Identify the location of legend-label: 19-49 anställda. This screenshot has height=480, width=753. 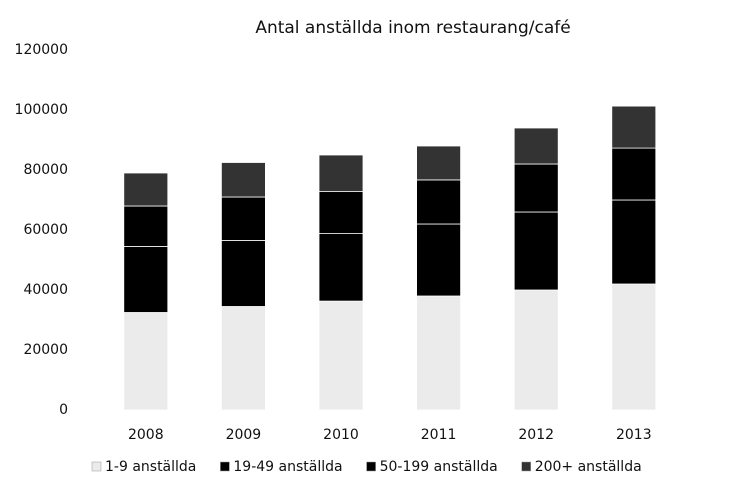
(287, 467).